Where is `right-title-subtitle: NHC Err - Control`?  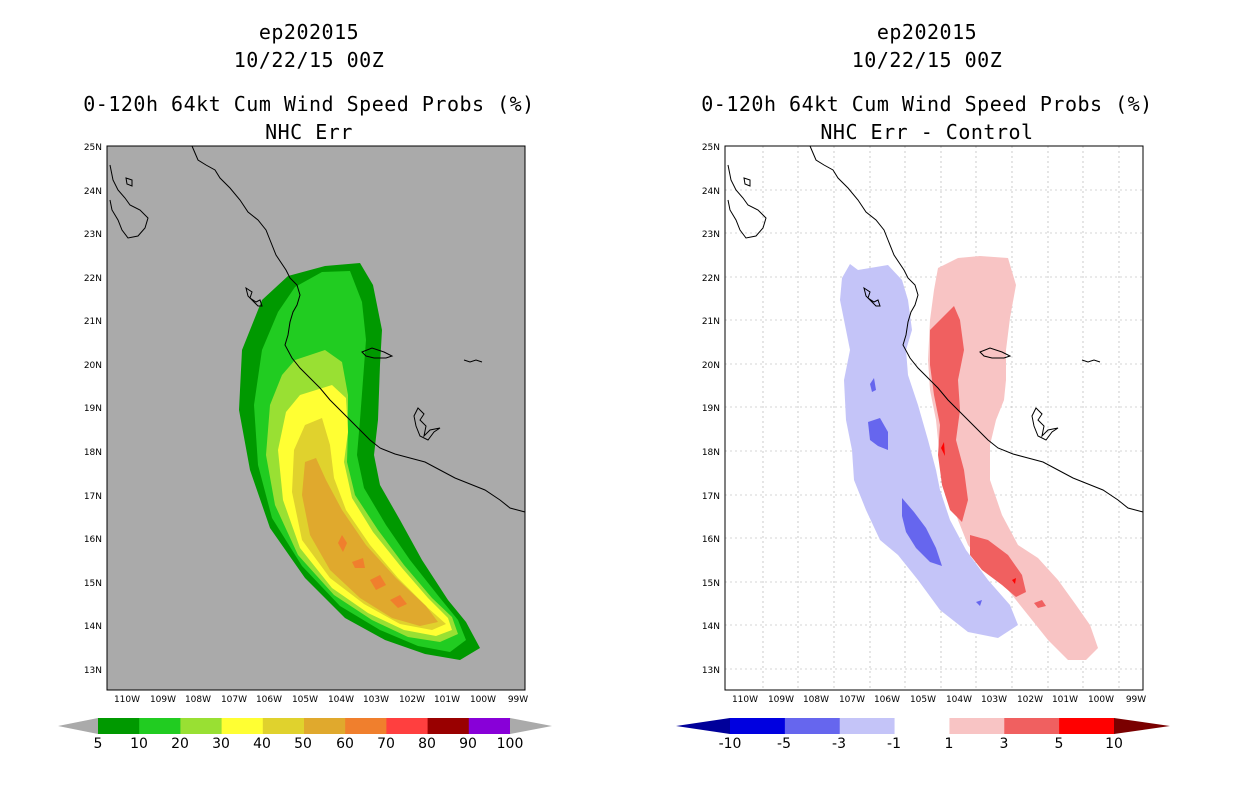
right-title-subtitle: NHC Err - Control is located at coordinates (927, 132).